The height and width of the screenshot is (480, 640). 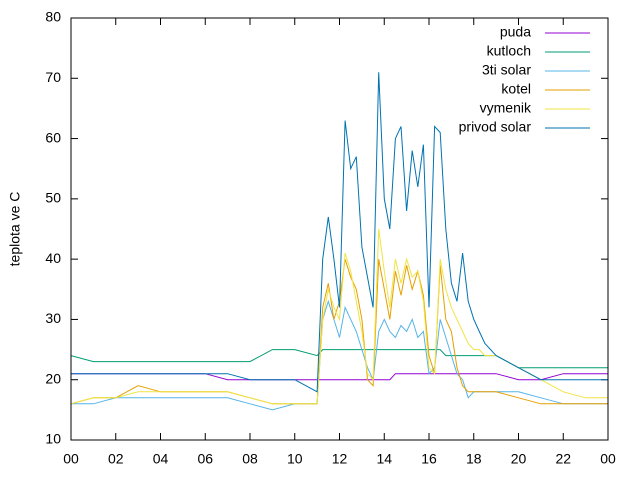 What do you see at coordinates (116, 459) in the screenshot?
I see `x-tick-label: 02` at bounding box center [116, 459].